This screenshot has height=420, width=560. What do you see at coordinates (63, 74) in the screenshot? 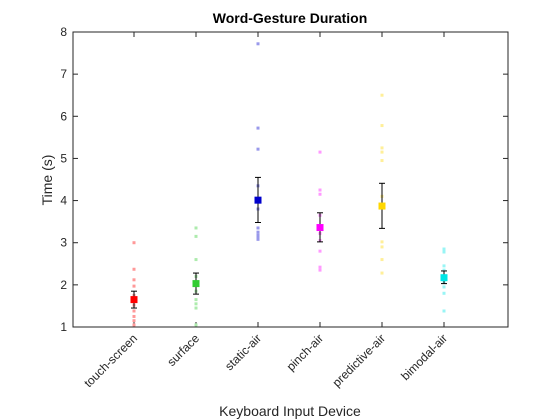
I see `y-tick-label: 7` at bounding box center [63, 74].